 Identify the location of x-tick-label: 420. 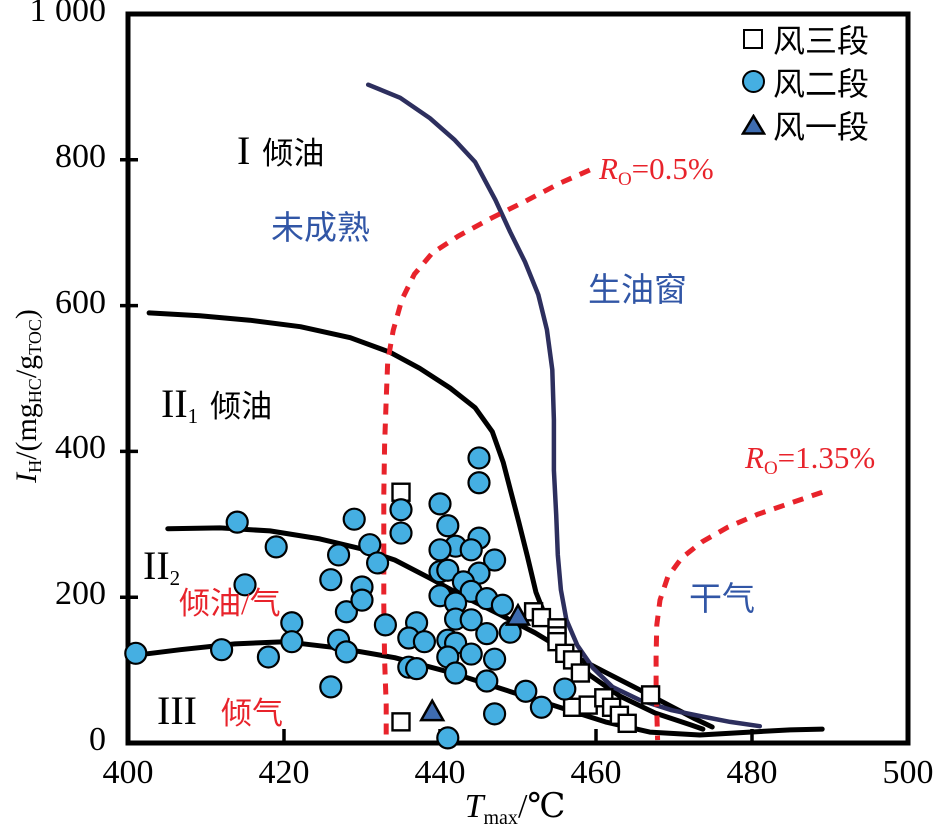
(284, 772).